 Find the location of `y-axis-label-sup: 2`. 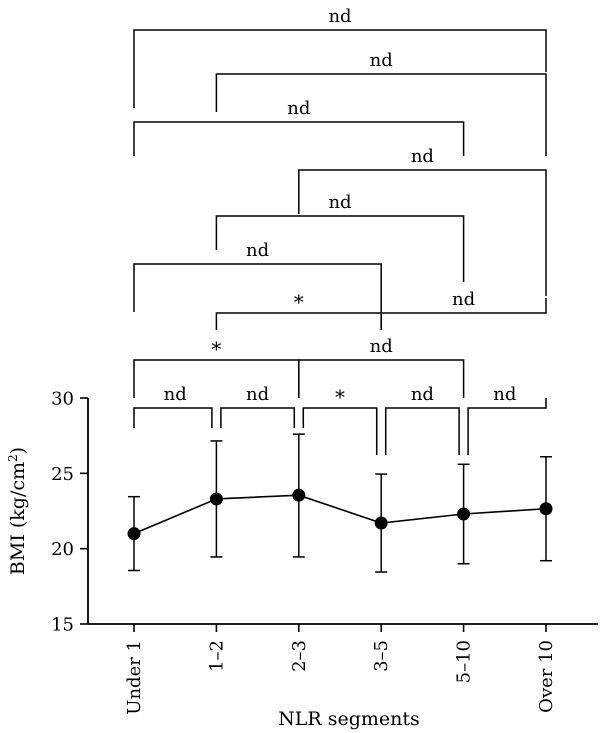

y-axis-label-sup: 2 is located at coordinates (13, 458).